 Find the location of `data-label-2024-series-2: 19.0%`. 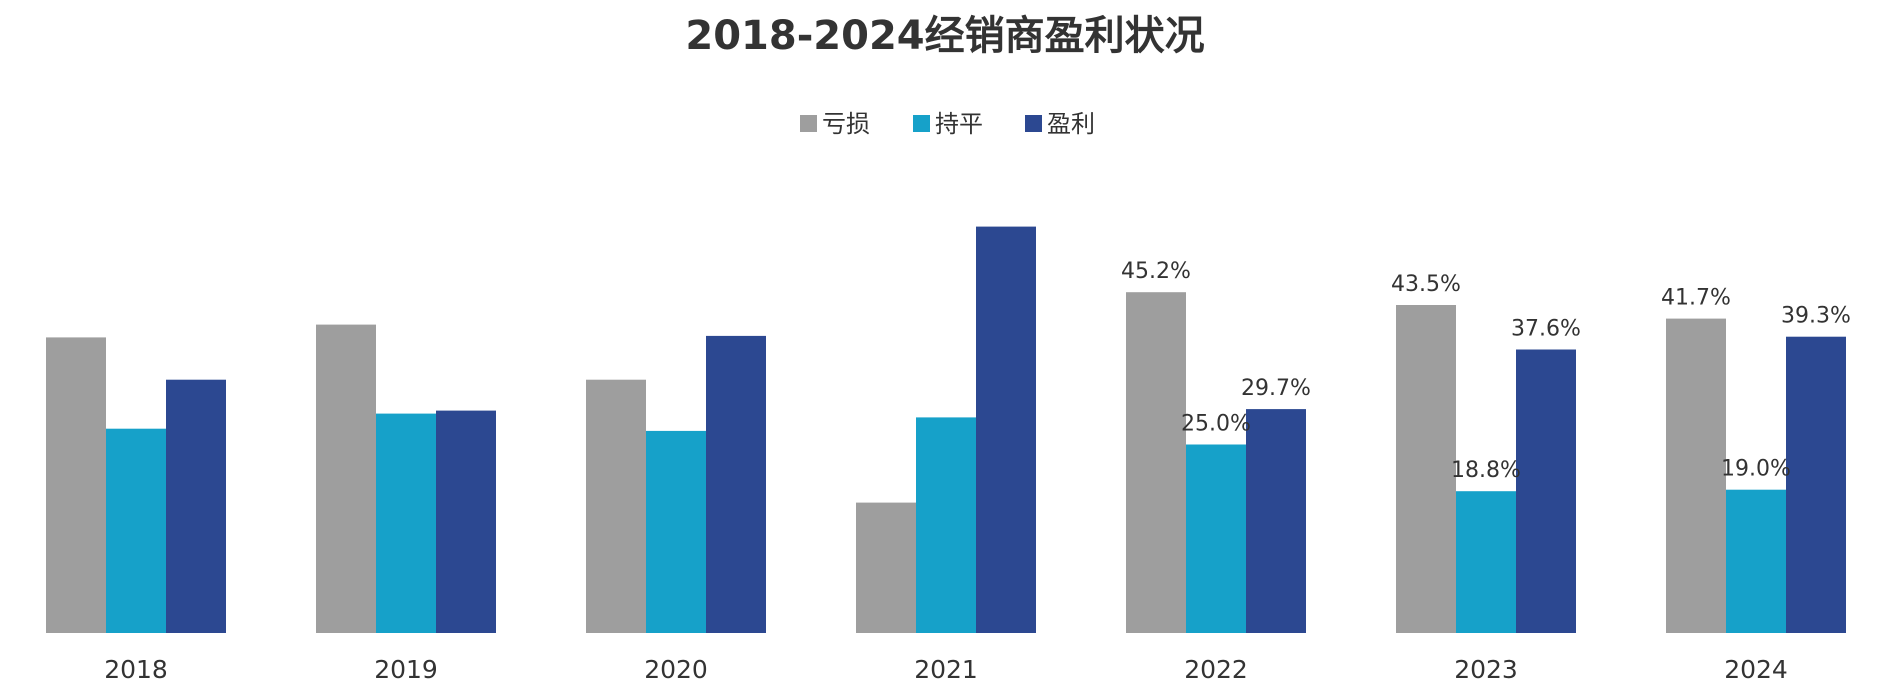

data-label-2024-series-2: 19.0% is located at coordinates (1756, 469).